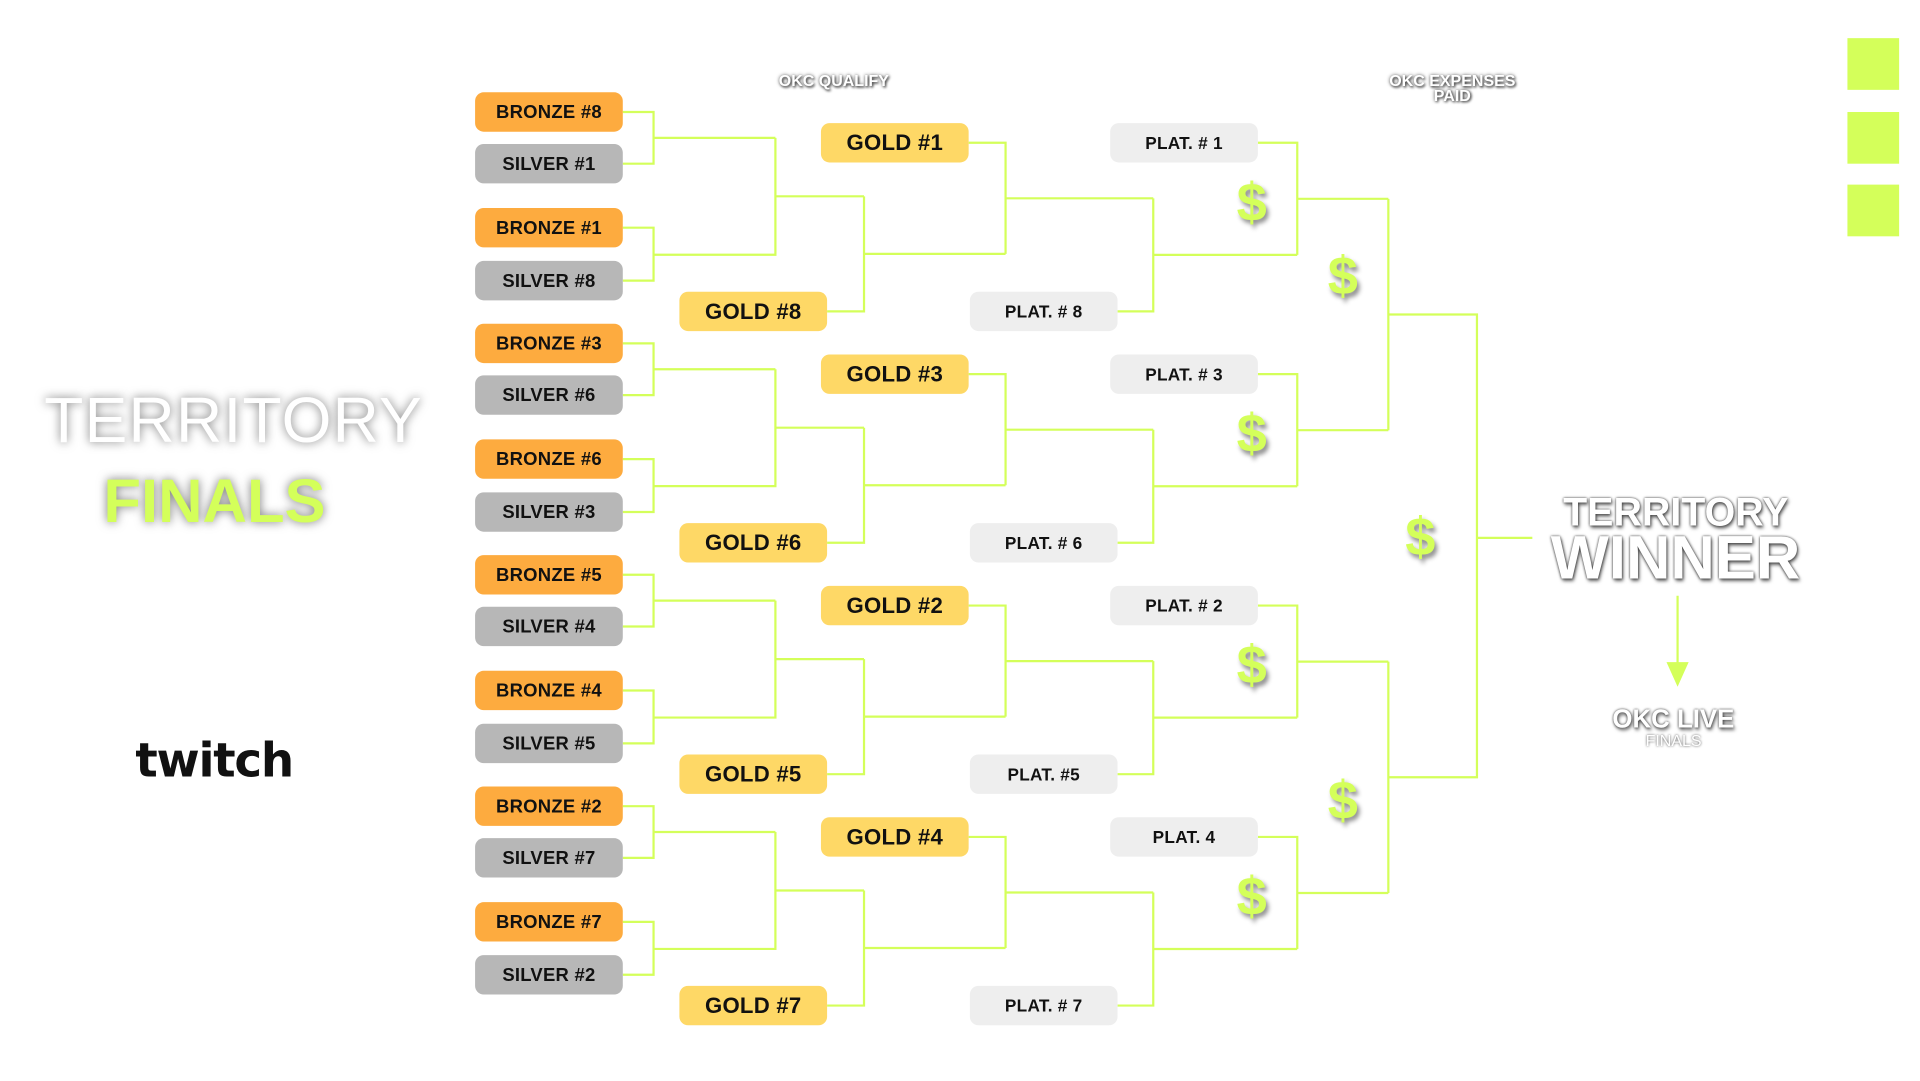  What do you see at coordinates (753, 543) in the screenshot?
I see `gold-seed: GOLD #6` at bounding box center [753, 543].